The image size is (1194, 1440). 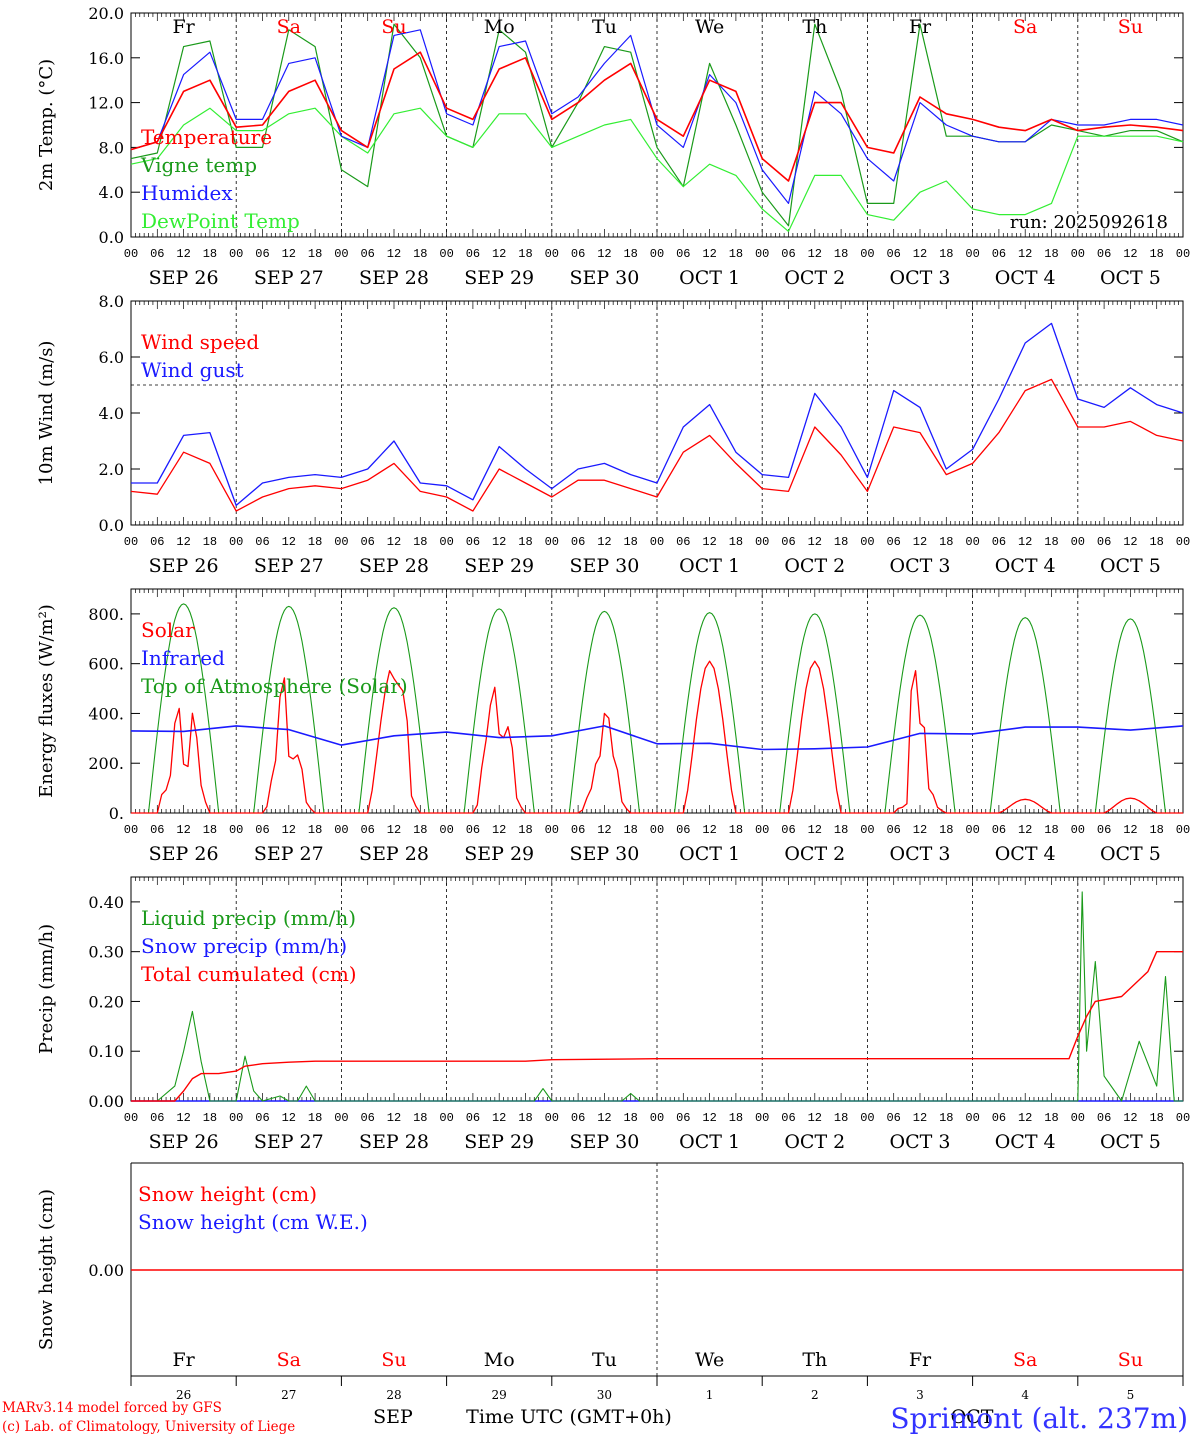 What do you see at coordinates (1025, 27) in the screenshot?
I see `weekday-label: Sa` at bounding box center [1025, 27].